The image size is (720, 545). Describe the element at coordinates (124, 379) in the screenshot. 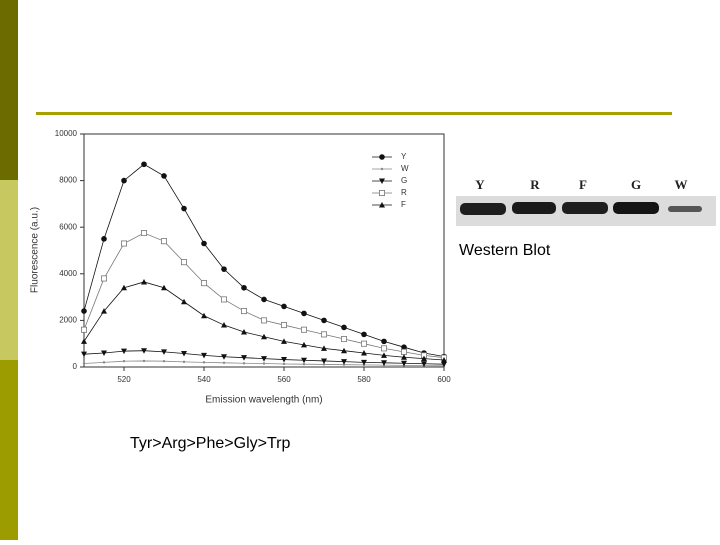

I see `x-tick-label: 520` at that location.